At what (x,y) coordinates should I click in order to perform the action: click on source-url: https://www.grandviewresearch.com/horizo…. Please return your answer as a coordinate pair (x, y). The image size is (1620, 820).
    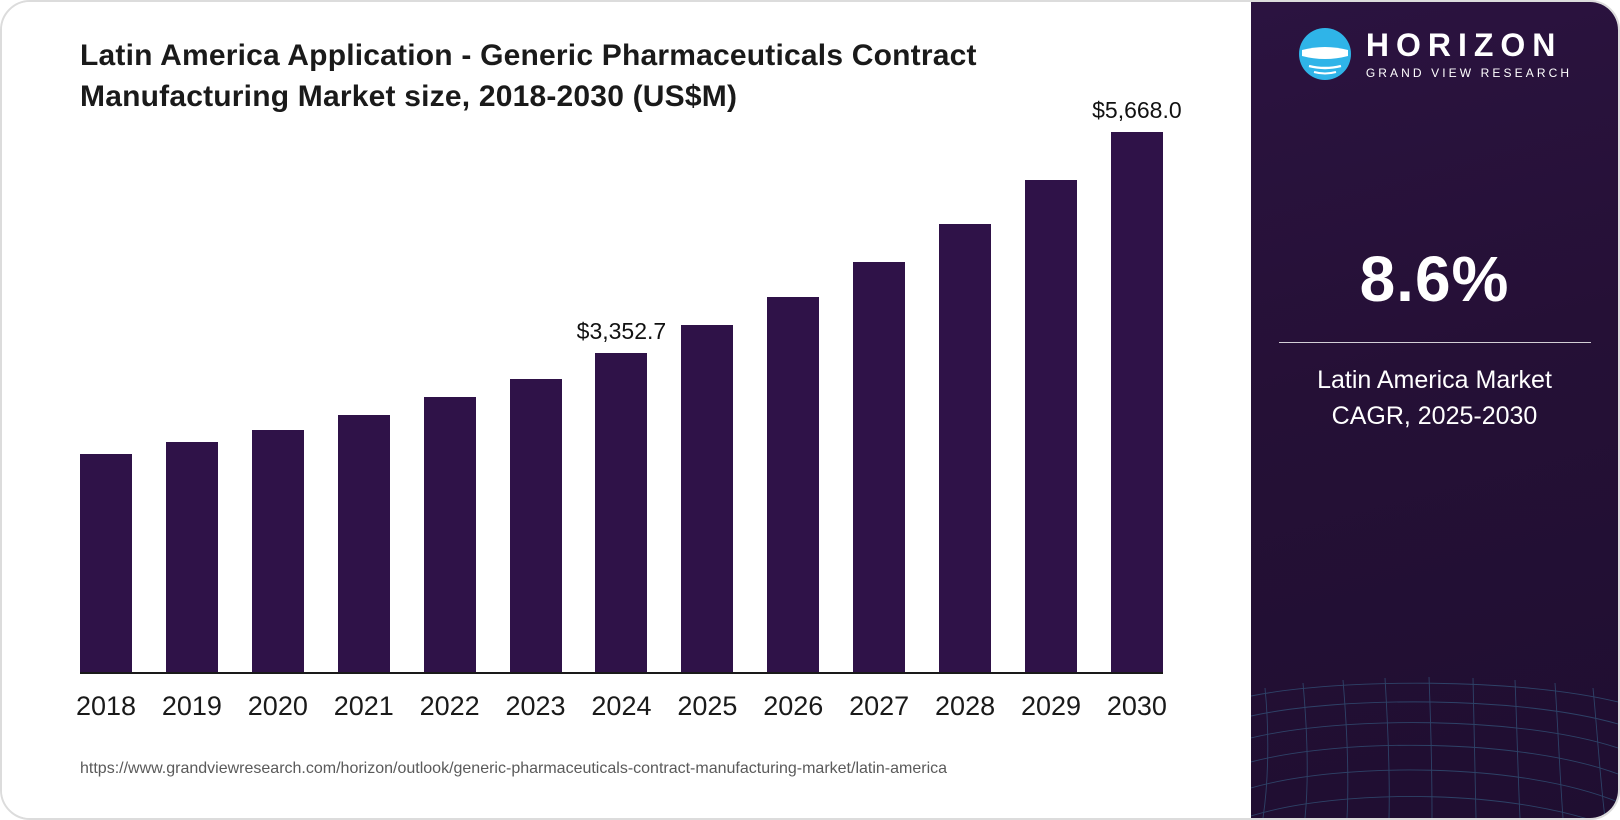
    Looking at the image, I should click on (514, 768).